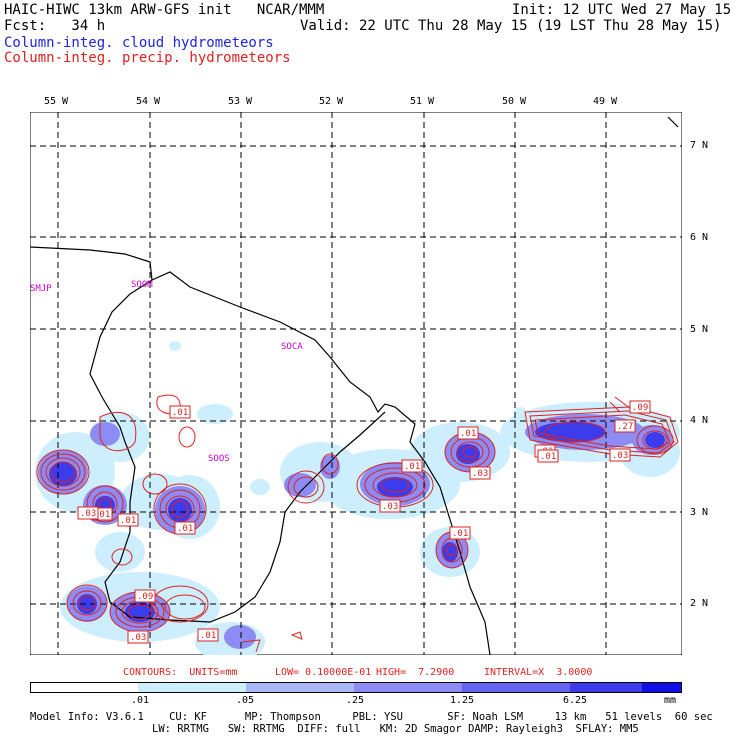 This screenshot has height=740, width=740. Describe the element at coordinates (699, 512) in the screenshot. I see `lat-label: 3 N` at that location.